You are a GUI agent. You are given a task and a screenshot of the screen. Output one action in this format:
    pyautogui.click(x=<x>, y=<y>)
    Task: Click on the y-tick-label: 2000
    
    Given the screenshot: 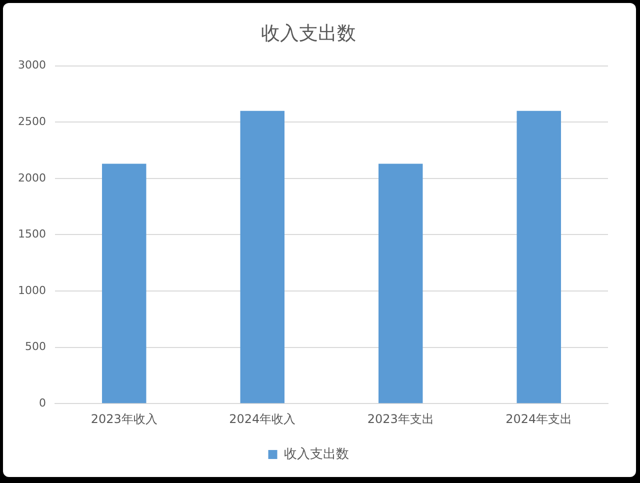 What is the action you would take?
    pyautogui.click(x=32, y=177)
    